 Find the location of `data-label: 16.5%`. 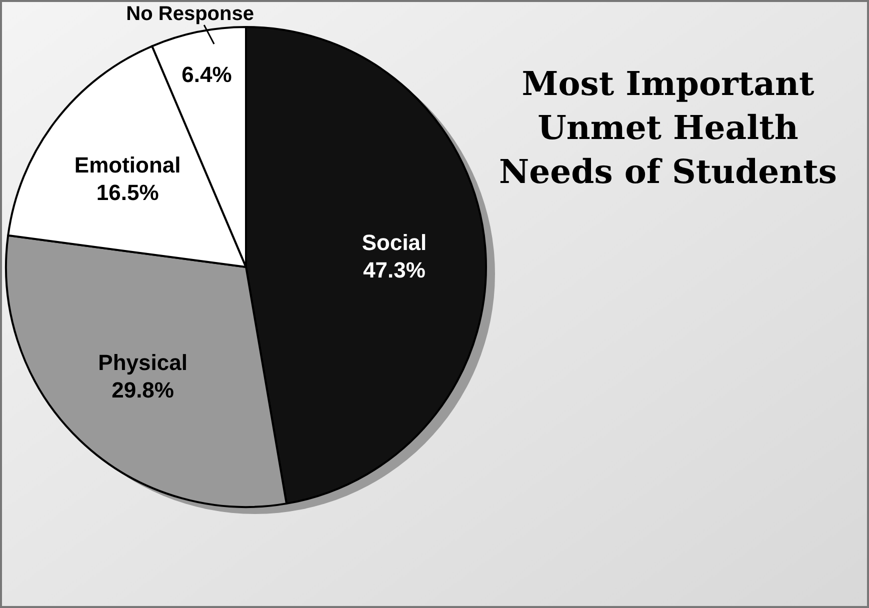

data-label: 16.5% is located at coordinates (127, 193).